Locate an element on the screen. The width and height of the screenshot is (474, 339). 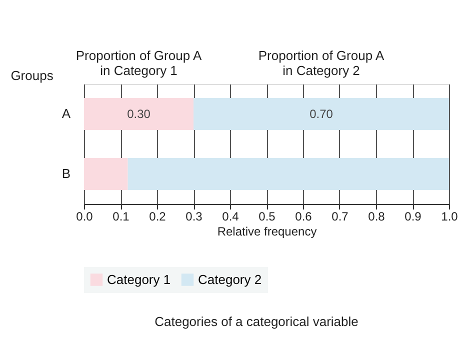
x-axis-title: Relative frequency is located at coordinates (267, 231).